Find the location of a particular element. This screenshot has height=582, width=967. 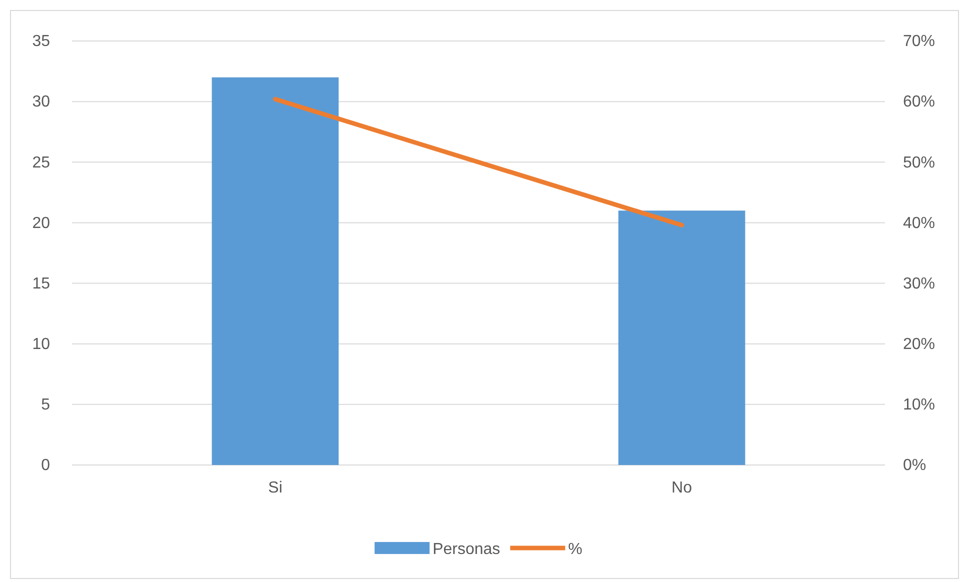

y-tick-label: 0 is located at coordinates (45, 465).